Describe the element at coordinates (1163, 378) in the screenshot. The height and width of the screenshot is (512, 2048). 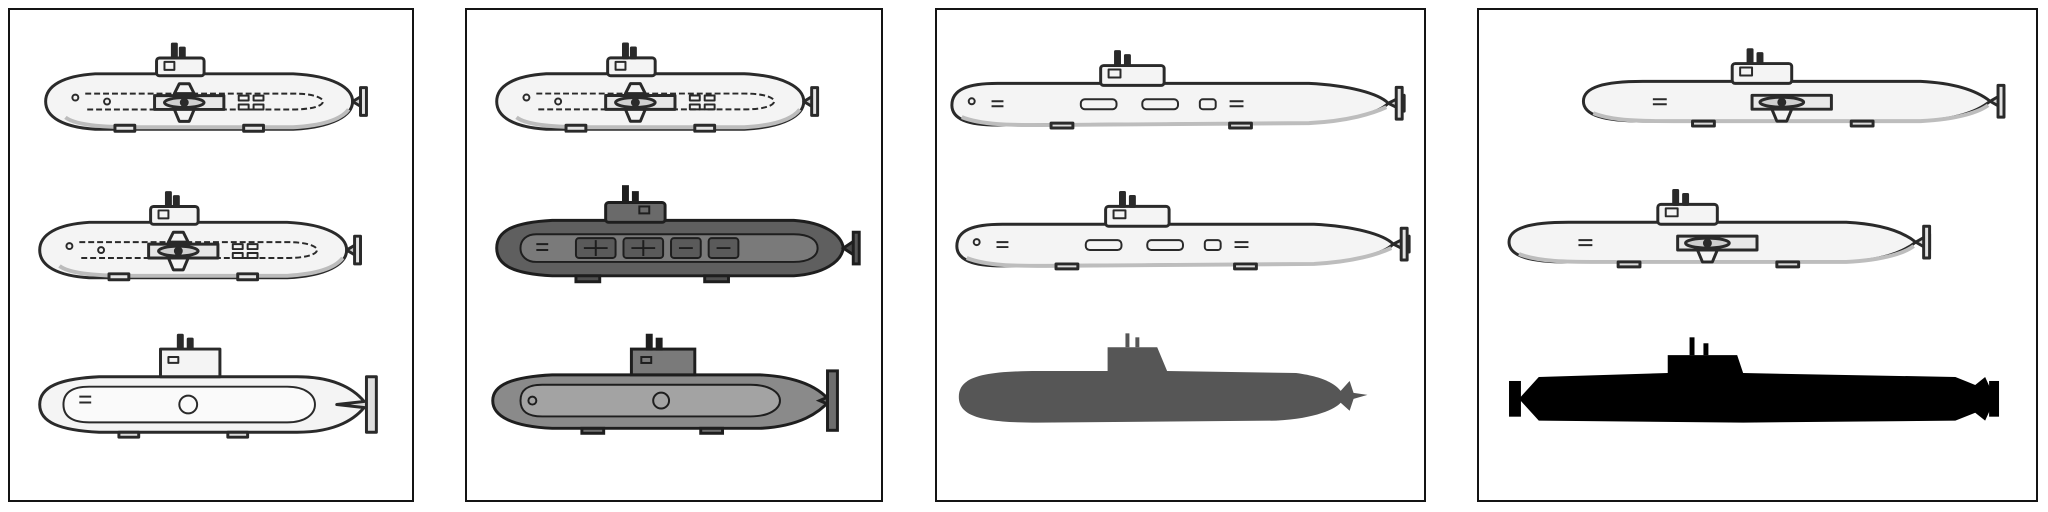
I see `sub-silhouette-gray-sprite` at that location.